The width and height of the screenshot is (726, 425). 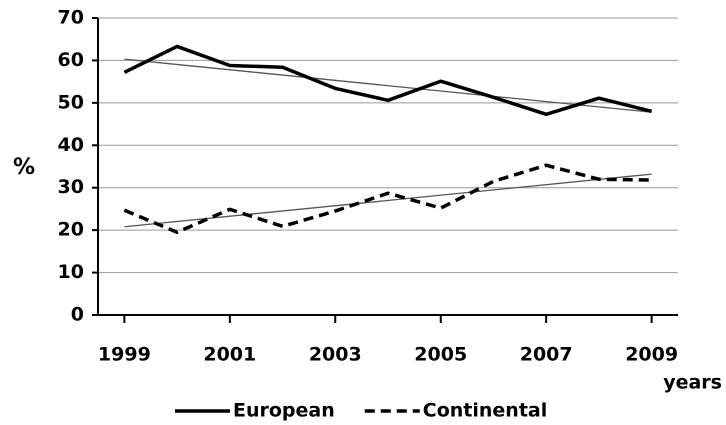 What do you see at coordinates (124, 355) in the screenshot?
I see `x-tick-label: 1999` at bounding box center [124, 355].